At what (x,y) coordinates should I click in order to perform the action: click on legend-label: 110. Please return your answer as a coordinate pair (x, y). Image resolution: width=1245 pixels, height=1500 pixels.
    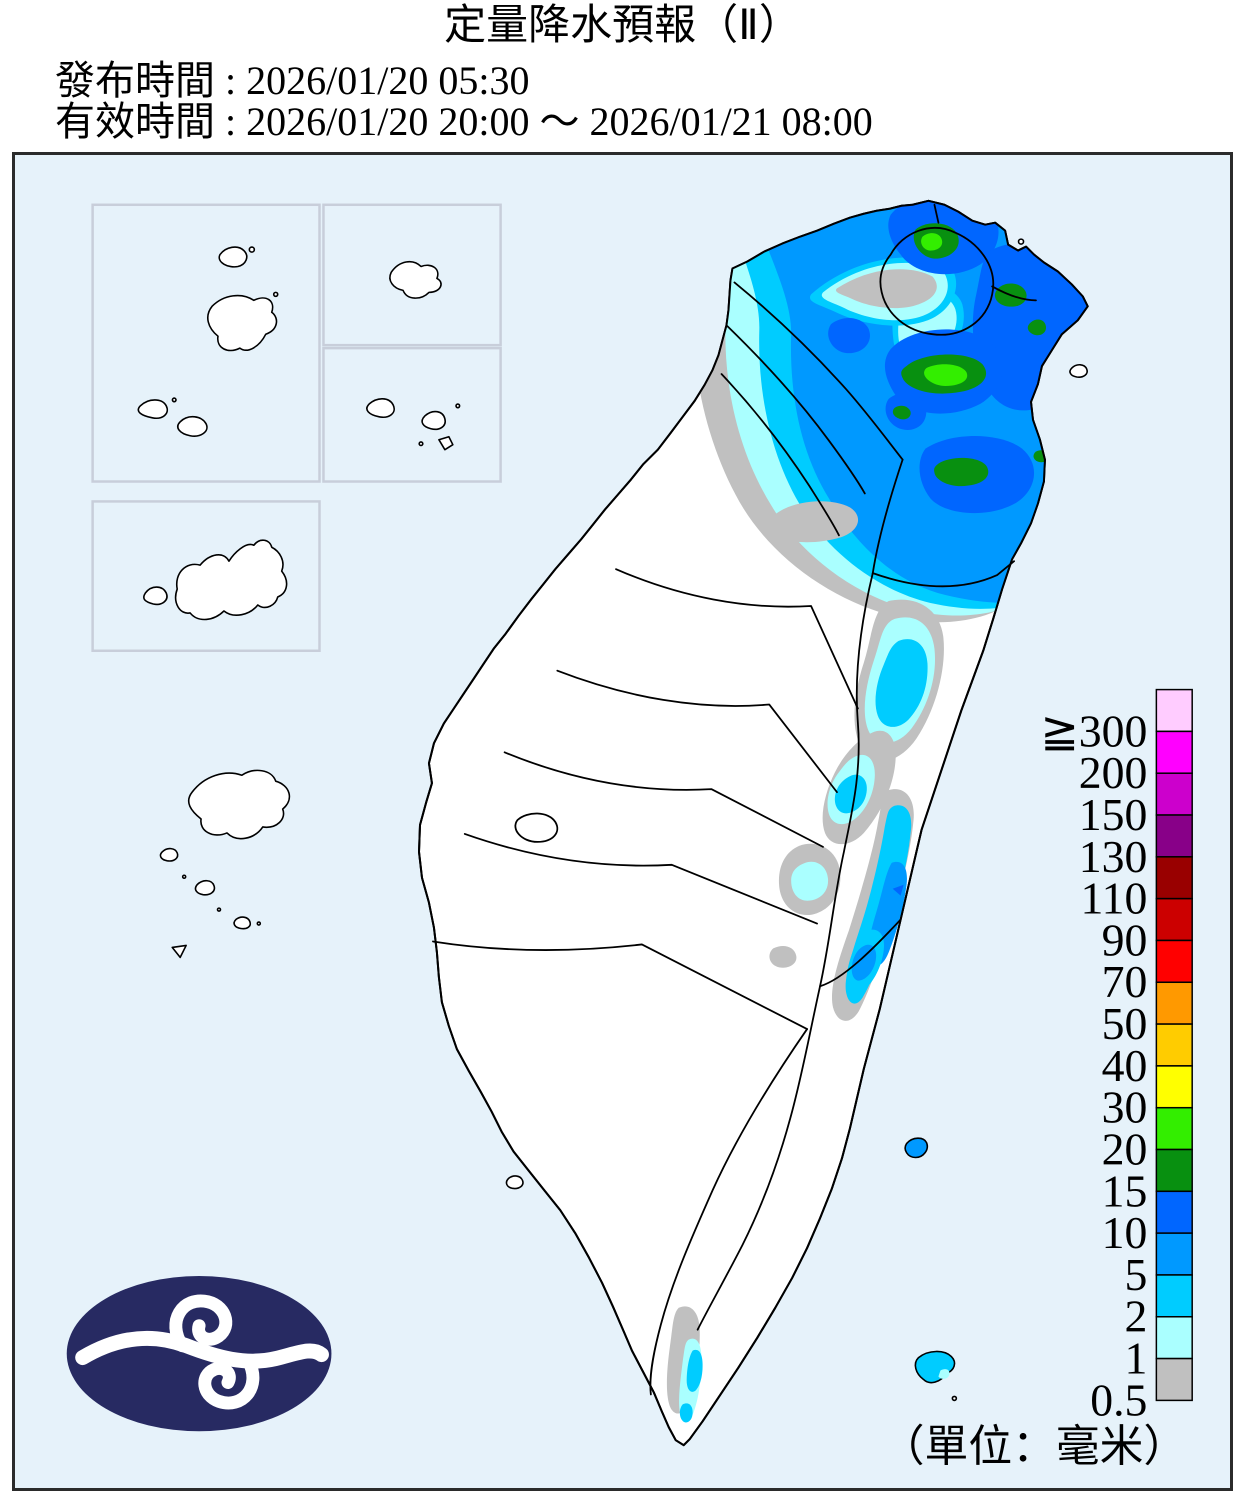
    Looking at the image, I should click on (1113, 898).